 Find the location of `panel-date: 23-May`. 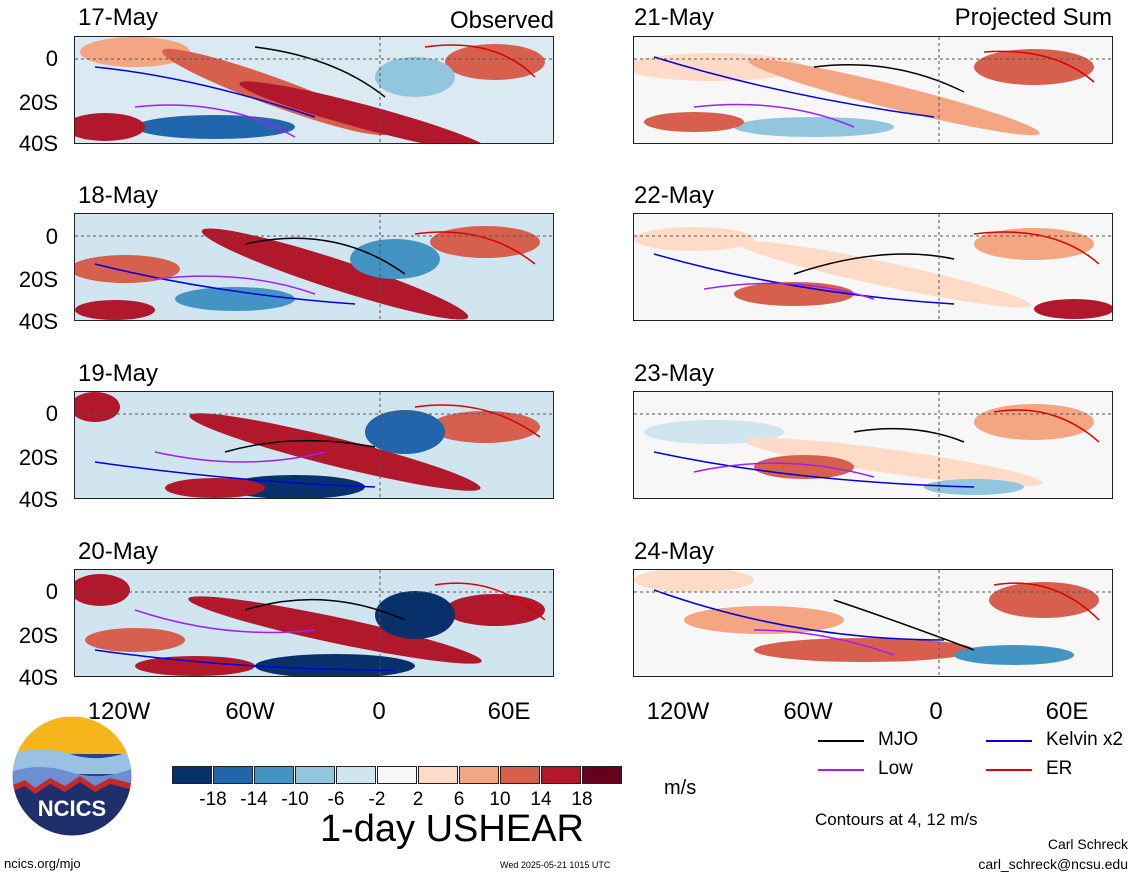

panel-date: 23-May is located at coordinates (674, 373).